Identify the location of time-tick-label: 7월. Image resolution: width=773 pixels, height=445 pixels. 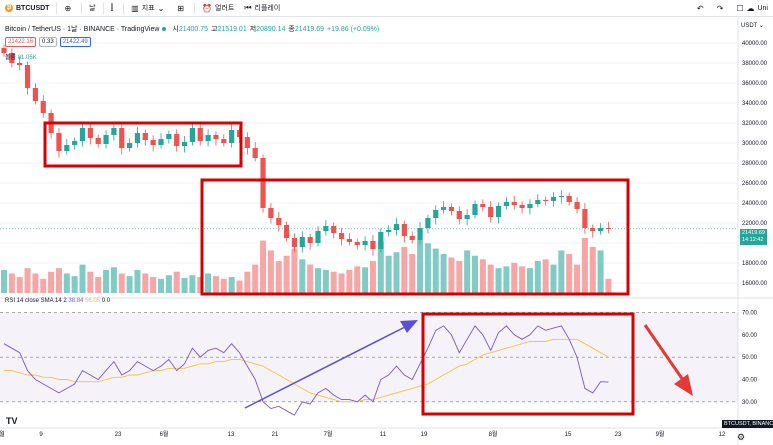
(328, 434).